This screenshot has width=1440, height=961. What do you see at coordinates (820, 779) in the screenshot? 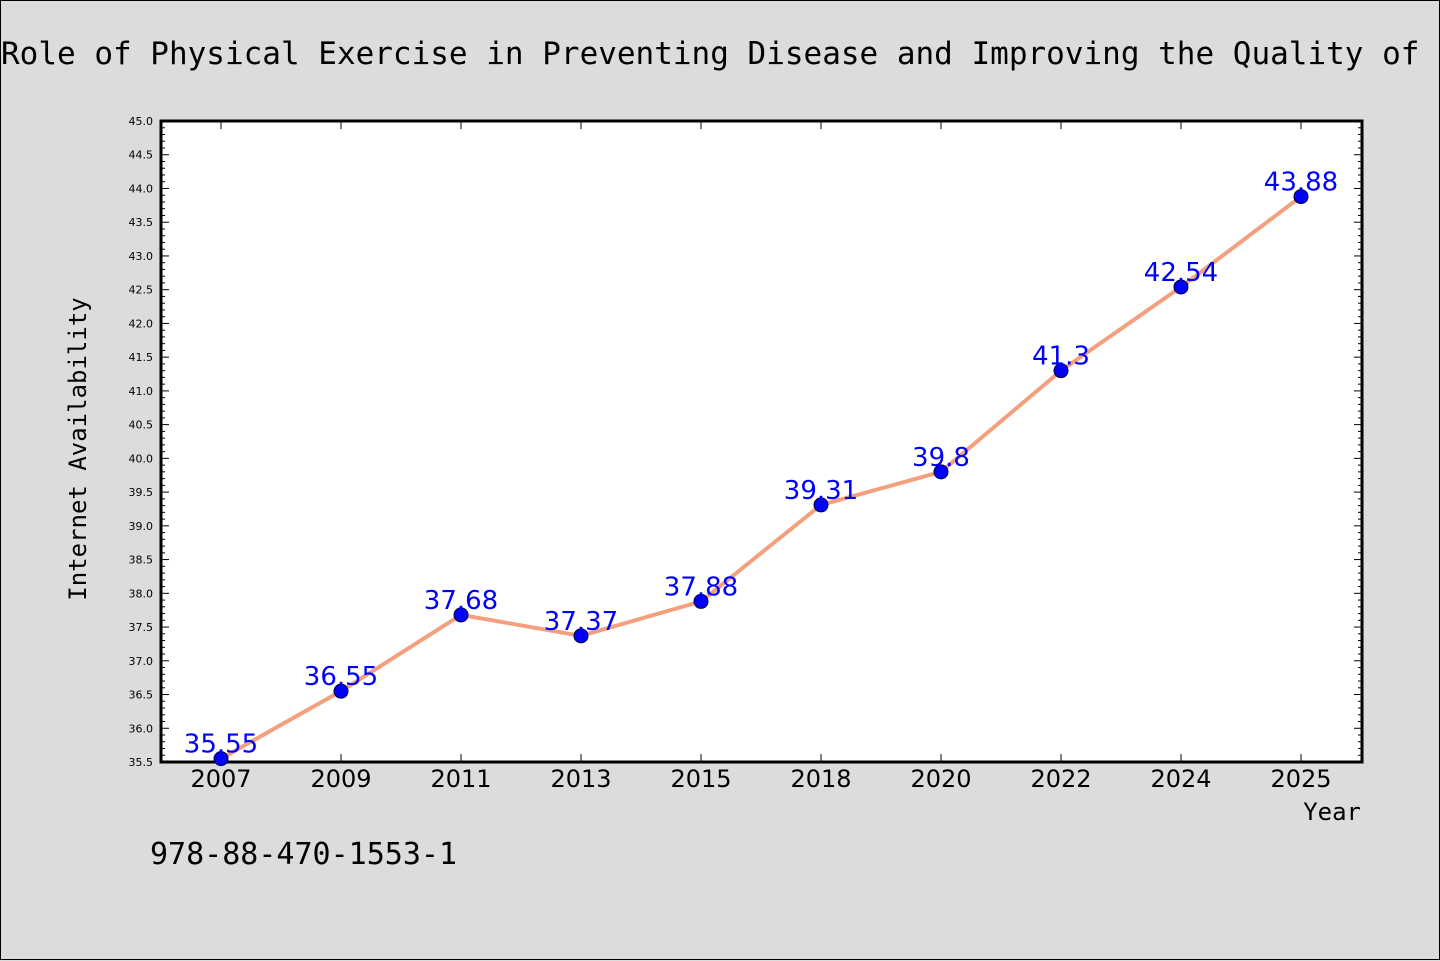
I see `x-tick-label: 2018` at bounding box center [820, 779].